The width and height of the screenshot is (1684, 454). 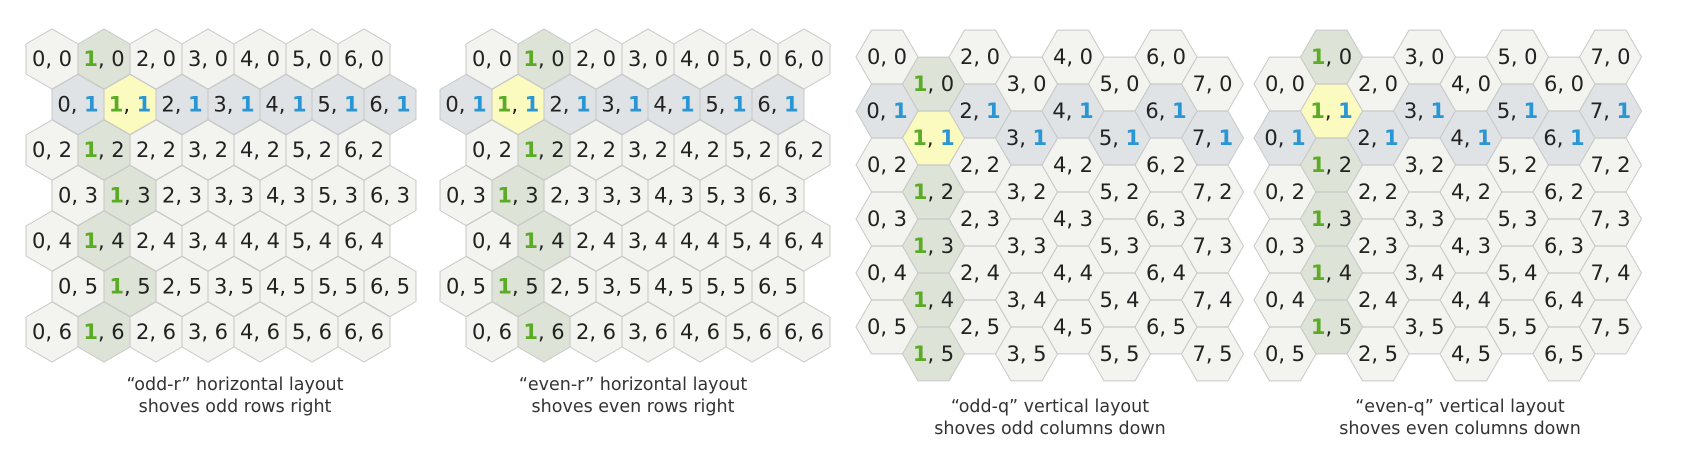 What do you see at coordinates (700, 150) in the screenshot?
I see `hex-label: 4, 2` at bounding box center [700, 150].